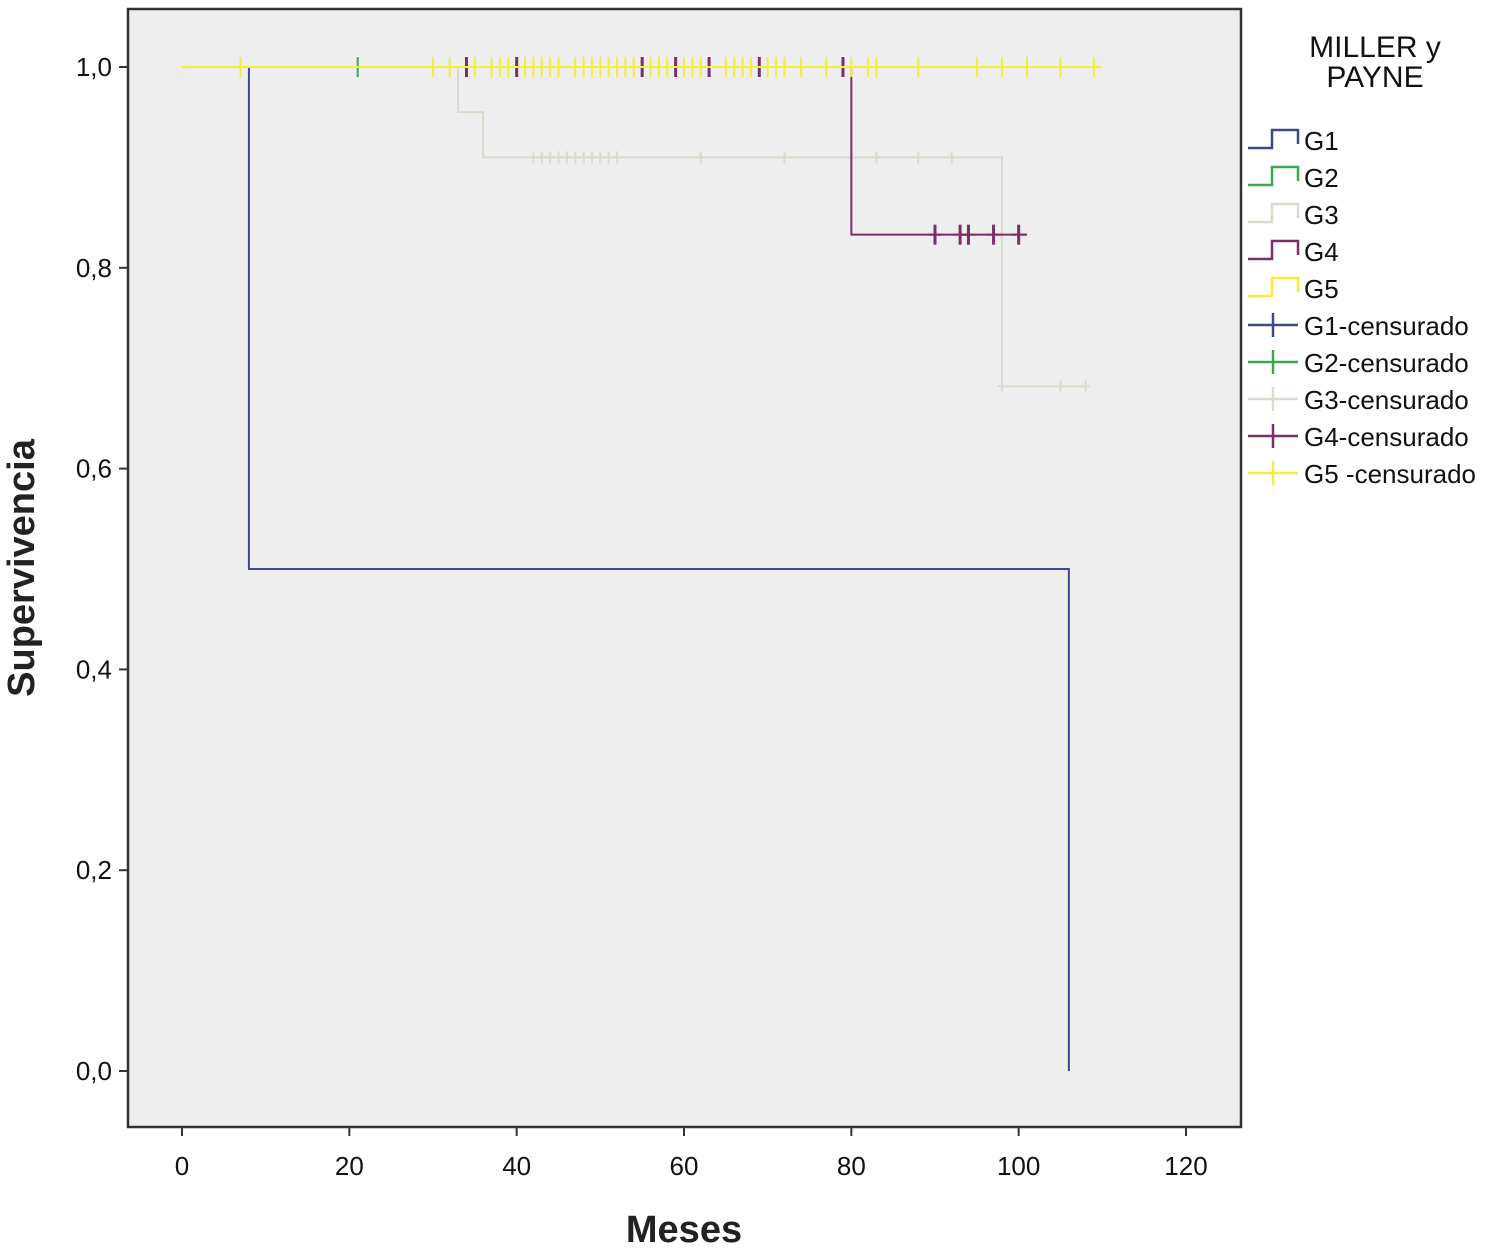 The width and height of the screenshot is (1508, 1252). Describe the element at coordinates (1274, 176) in the screenshot. I see `legend-swatch-g2` at that location.